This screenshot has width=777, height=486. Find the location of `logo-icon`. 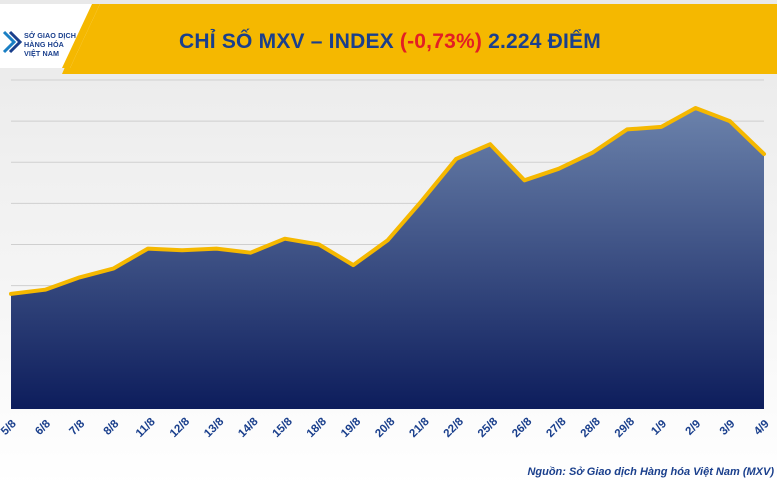

logo-icon is located at coordinates (12, 42).